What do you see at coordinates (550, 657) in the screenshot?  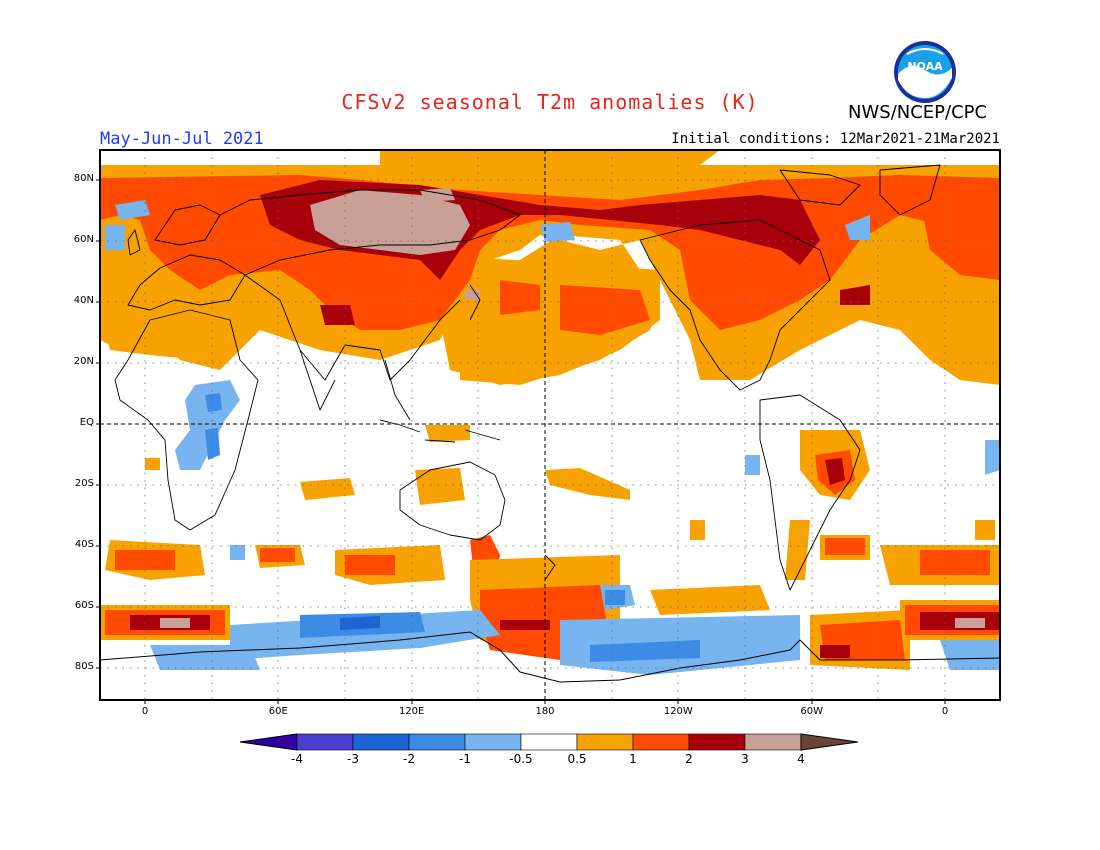 I see `antarctica-coastline` at bounding box center [550, 657].